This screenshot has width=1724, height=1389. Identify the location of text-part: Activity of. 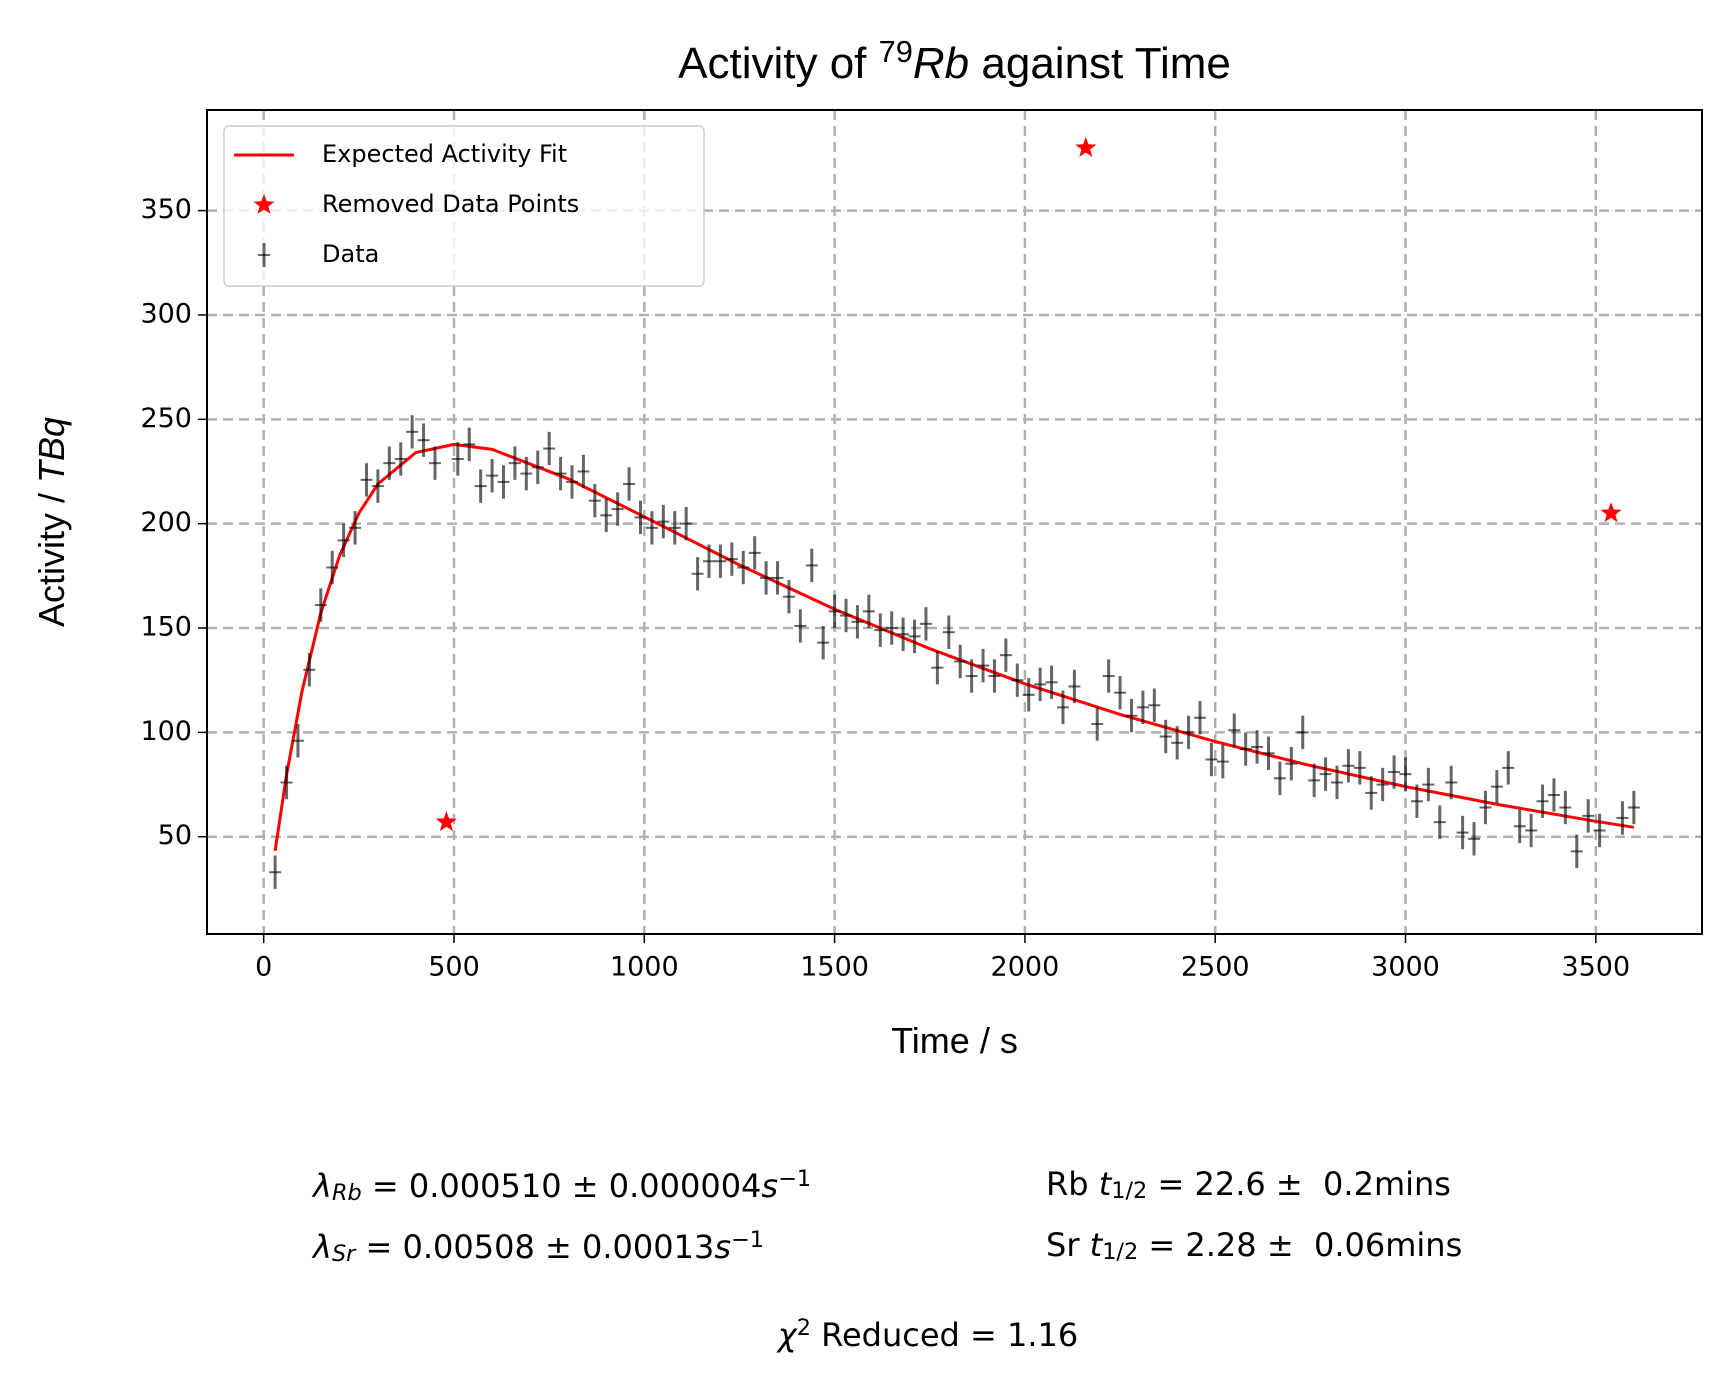
(778, 63).